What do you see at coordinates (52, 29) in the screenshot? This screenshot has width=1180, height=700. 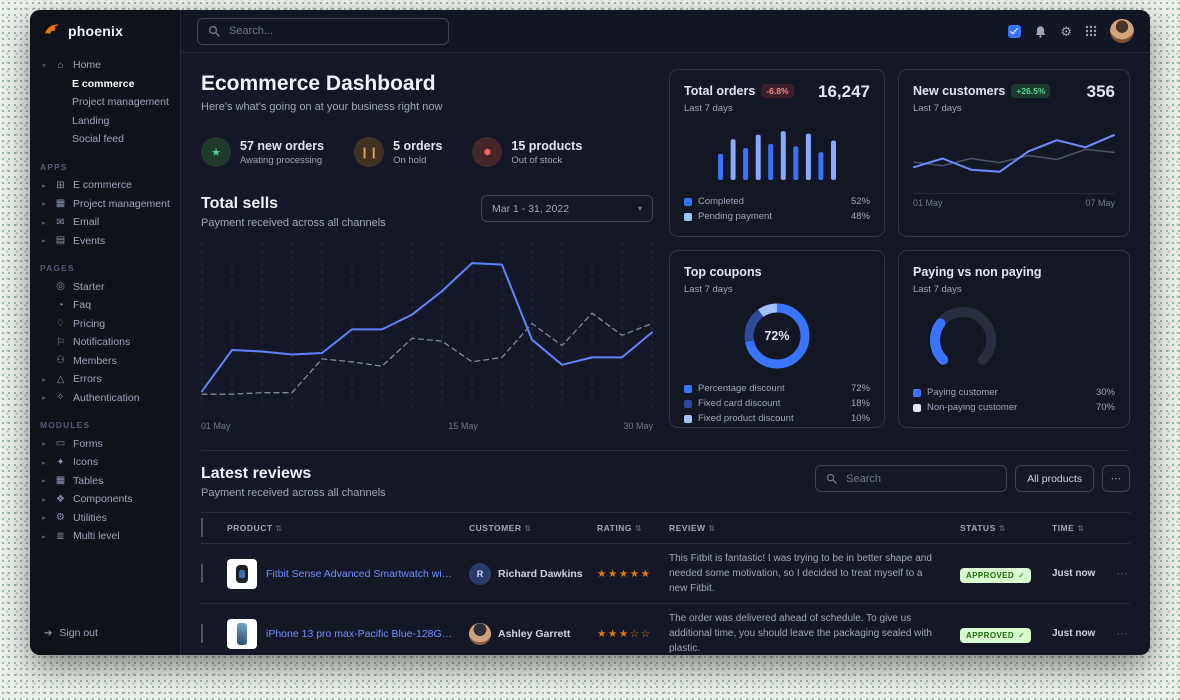 I see `phoenix-bird-icon` at bounding box center [52, 29].